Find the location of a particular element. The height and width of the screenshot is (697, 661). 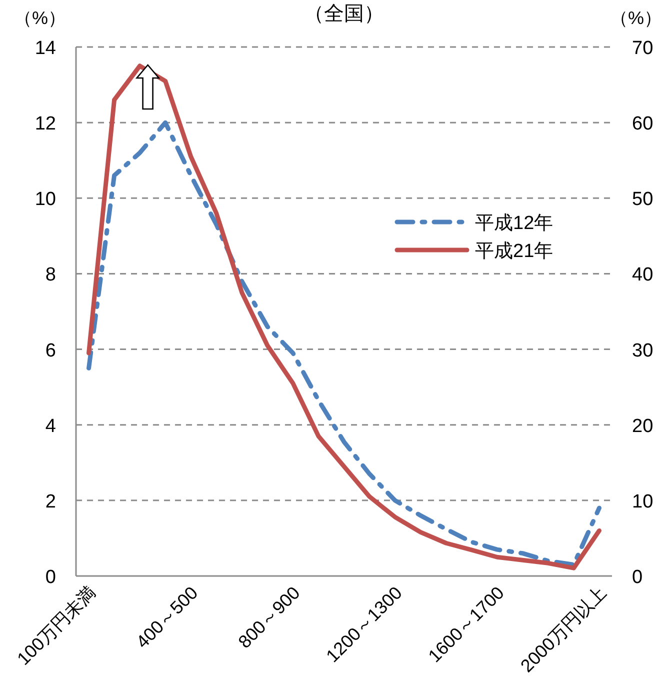

y2-tick-label: 60 is located at coordinates (643, 124).